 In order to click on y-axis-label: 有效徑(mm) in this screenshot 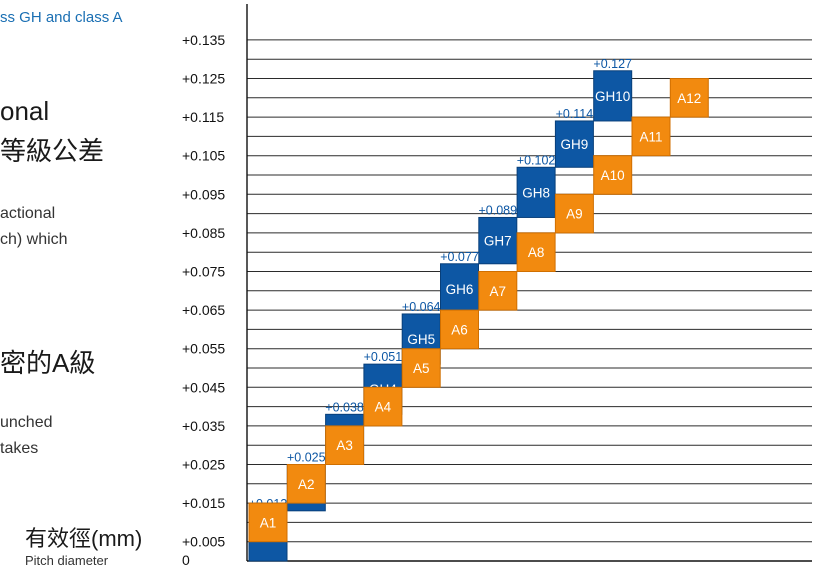, I will do `click(84, 538)`.